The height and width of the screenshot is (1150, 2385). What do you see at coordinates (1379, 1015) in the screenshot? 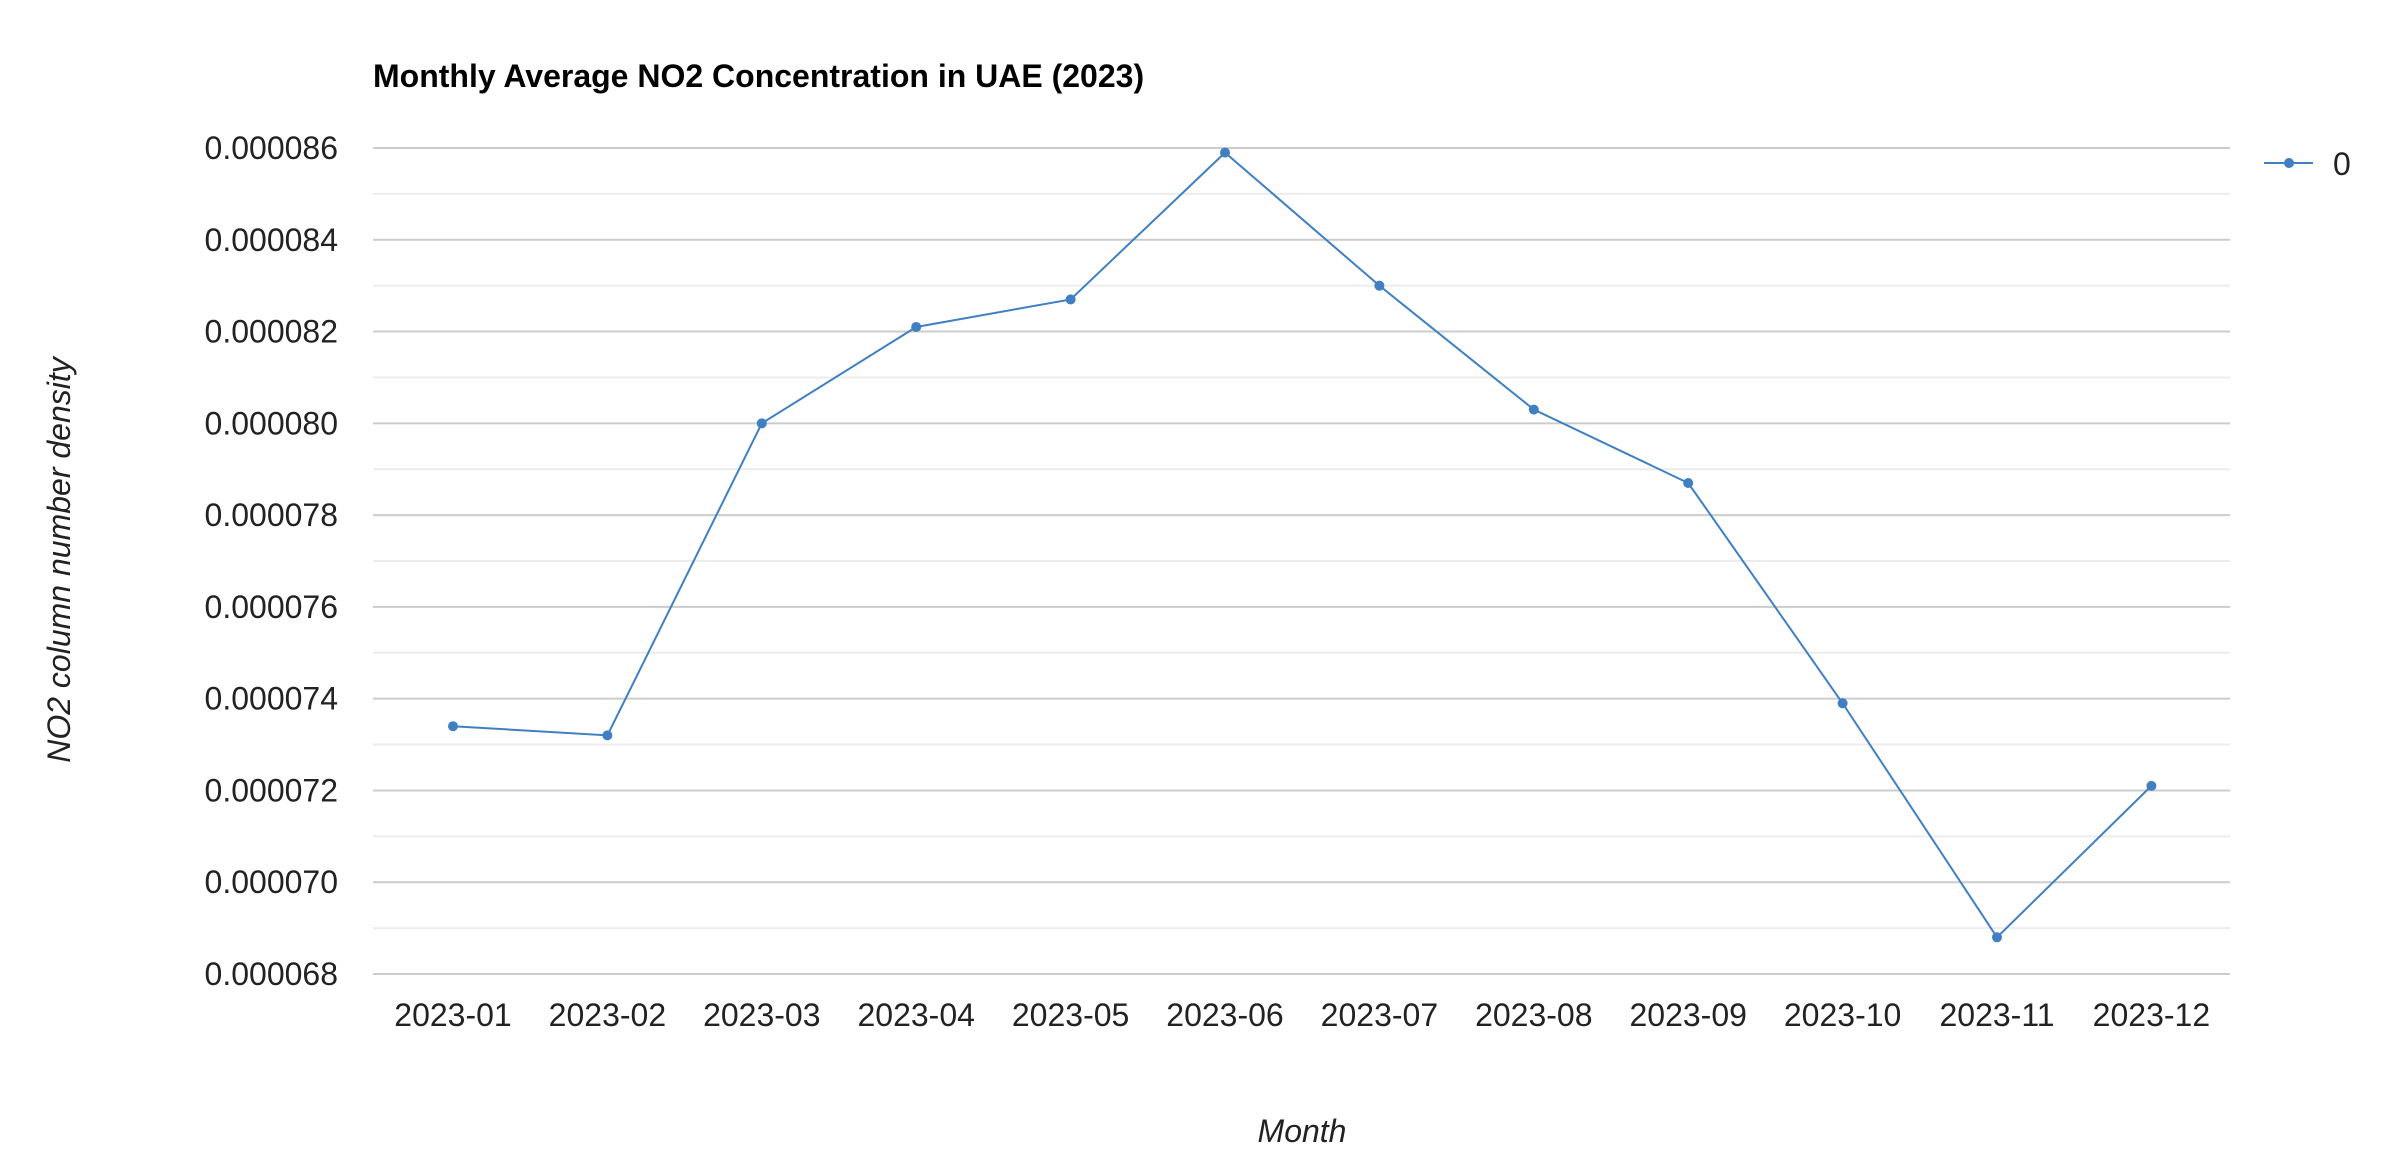
I see `x-tick-label: 2023-07` at bounding box center [1379, 1015].